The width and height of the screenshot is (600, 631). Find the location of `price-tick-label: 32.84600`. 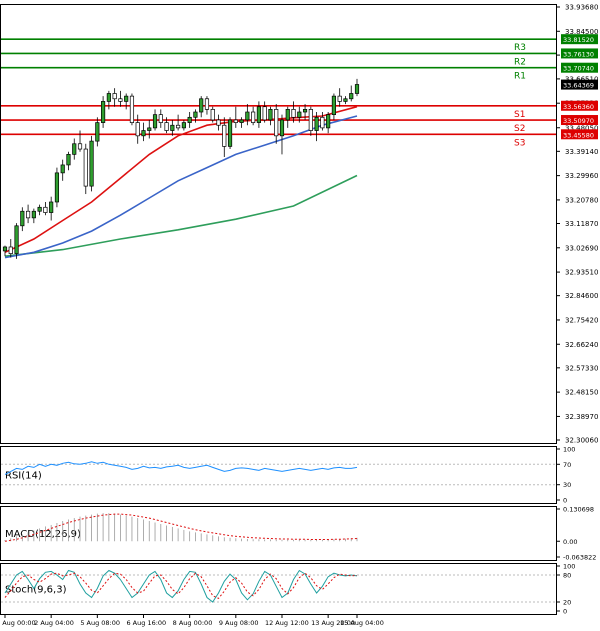

price-tick-label: 32.84600 is located at coordinates (581, 296).